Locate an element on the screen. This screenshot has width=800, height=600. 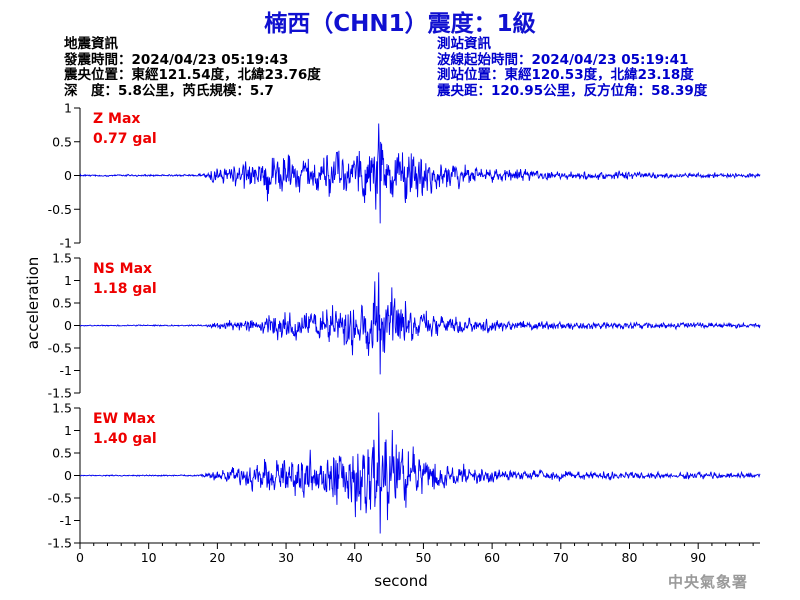
agency-watermark: 中央氣象署 is located at coordinates (707, 582).